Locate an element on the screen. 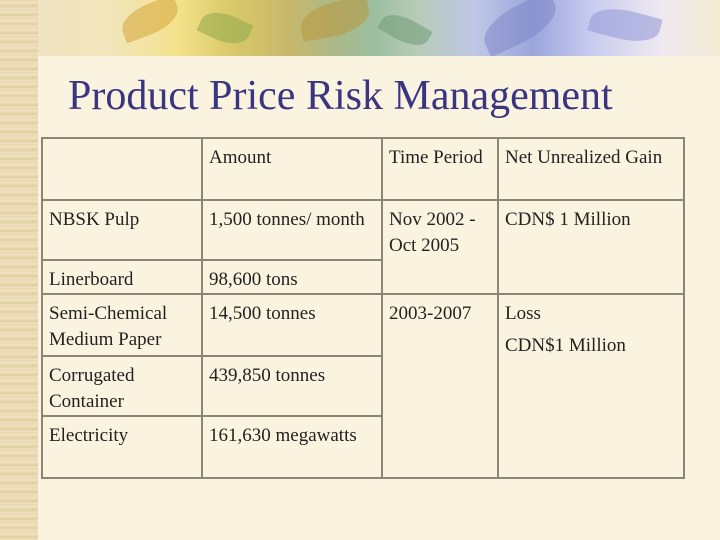 This screenshot has width=720, height=540. header-amount: Amount is located at coordinates (292, 169).